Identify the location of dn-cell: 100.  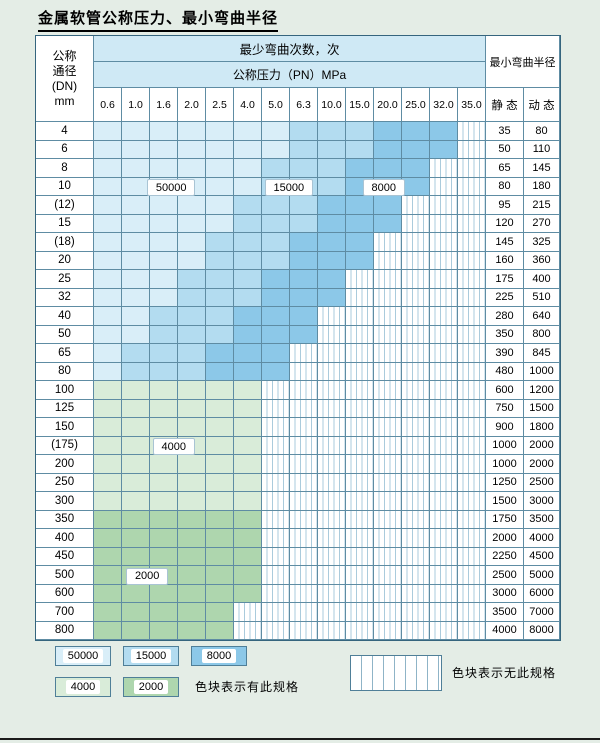
(65, 390).